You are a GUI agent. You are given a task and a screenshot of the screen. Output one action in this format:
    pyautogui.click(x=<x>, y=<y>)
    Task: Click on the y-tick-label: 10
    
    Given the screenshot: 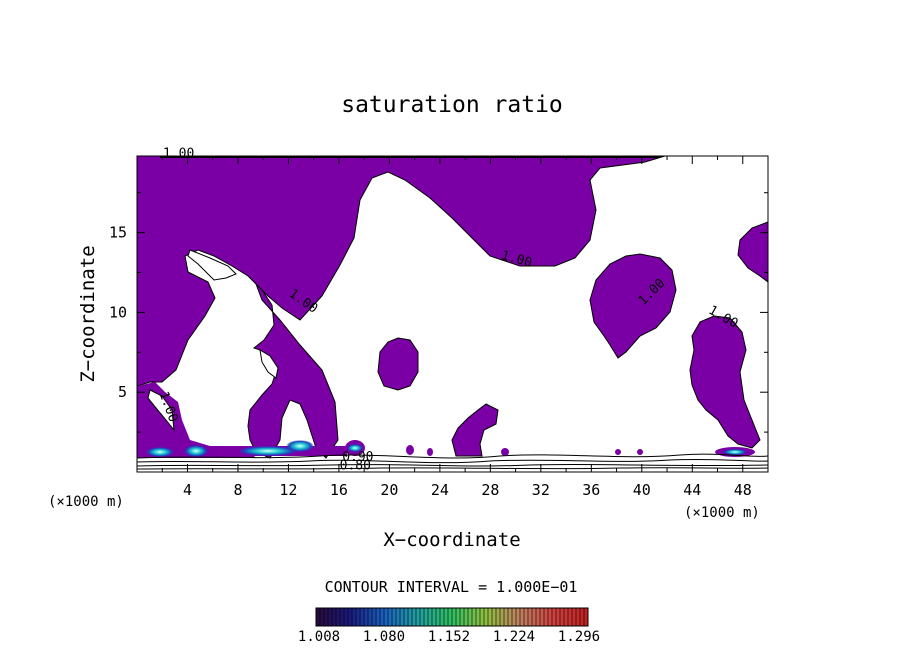 What is the action you would take?
    pyautogui.click(x=118, y=312)
    